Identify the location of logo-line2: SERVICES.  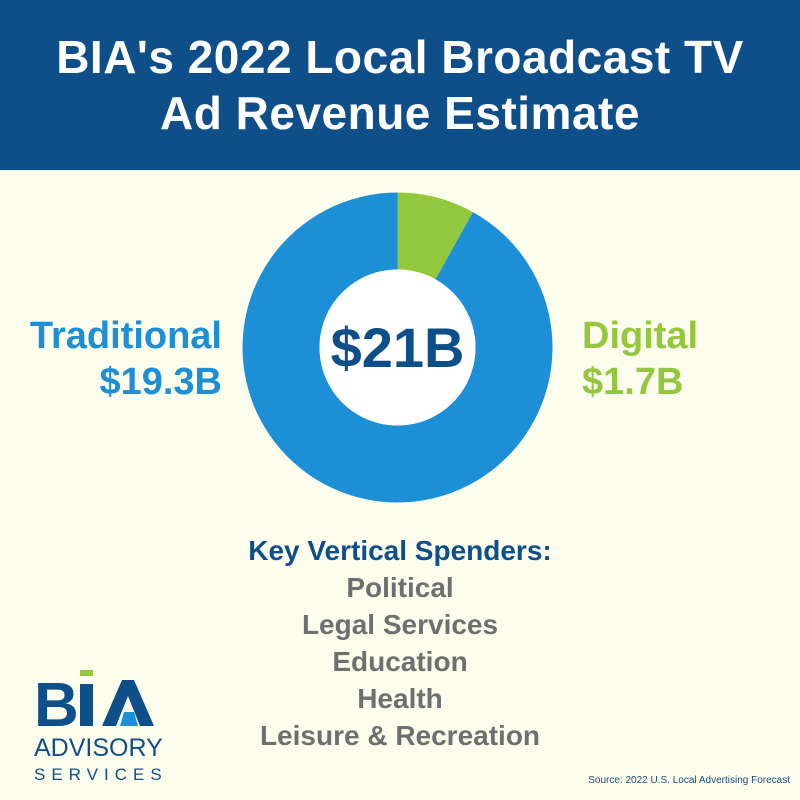
(101, 774).